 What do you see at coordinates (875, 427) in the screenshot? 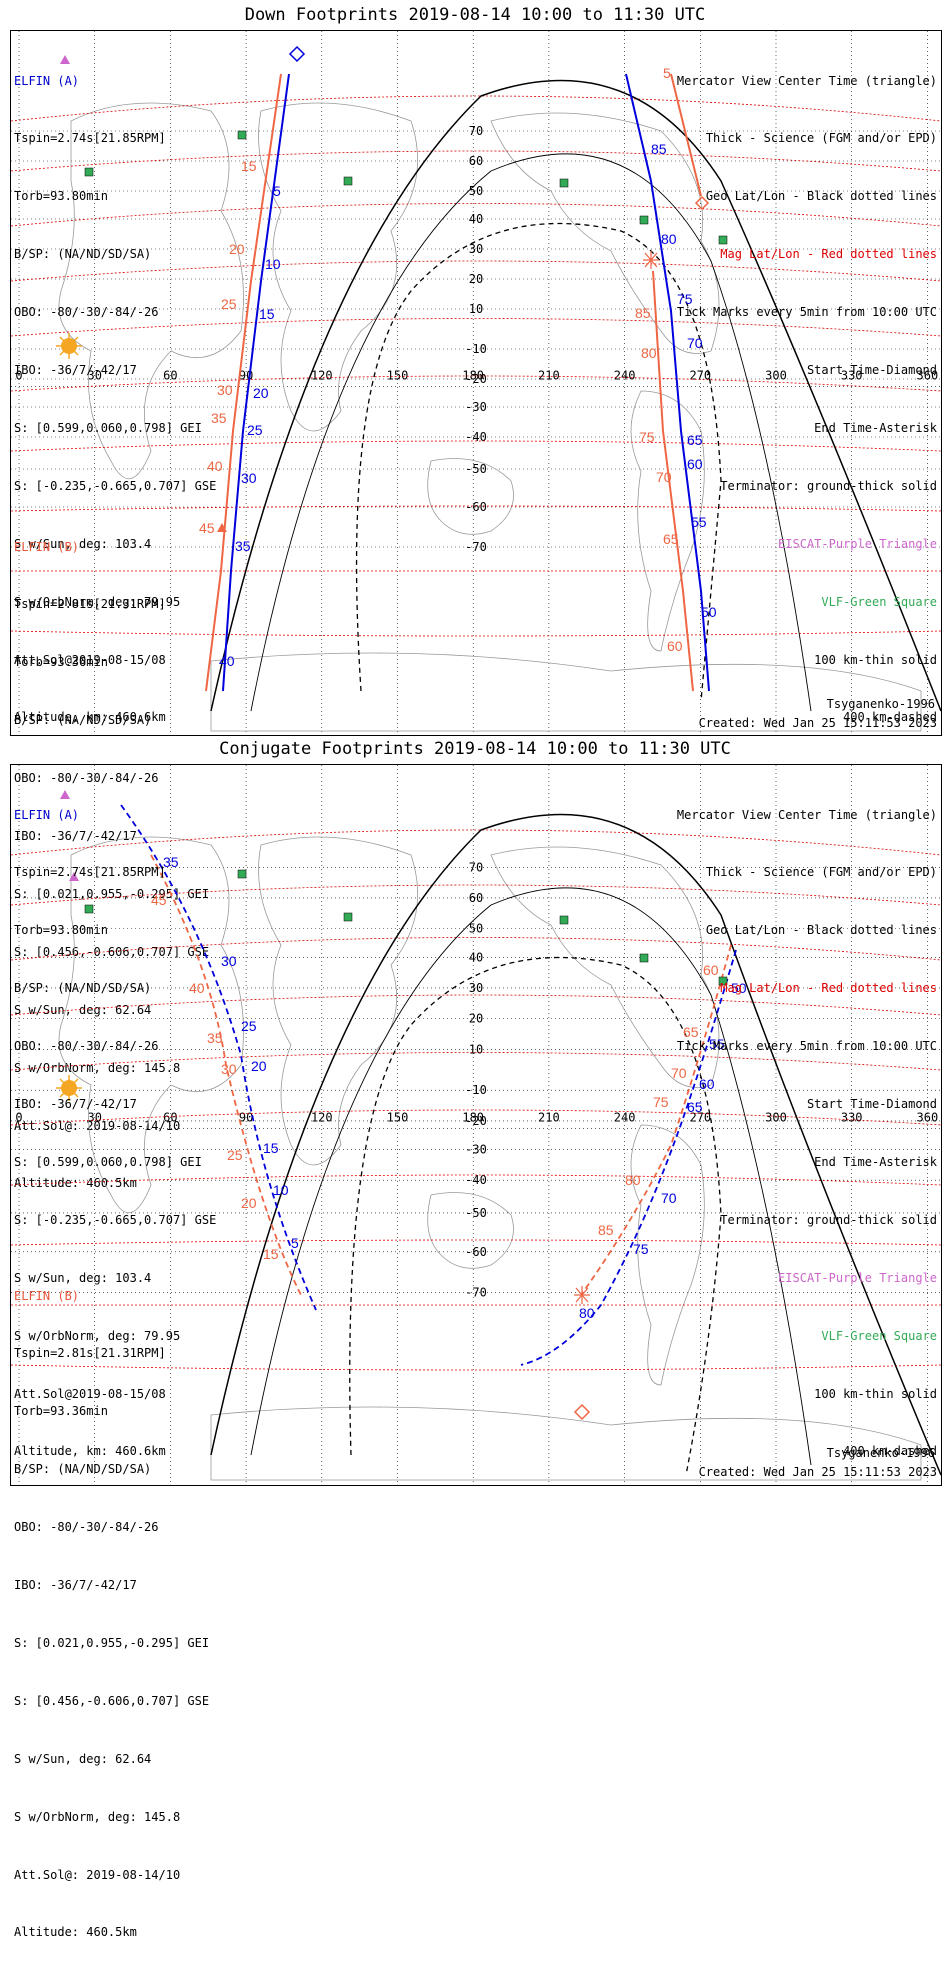
I see `legend-end: End Time-Asterisk` at bounding box center [875, 427].